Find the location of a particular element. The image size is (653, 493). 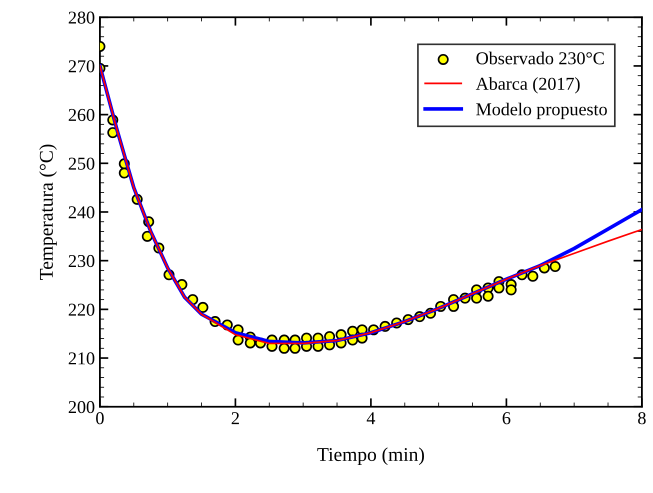

x-tick-label: 6 is located at coordinates (506, 418).